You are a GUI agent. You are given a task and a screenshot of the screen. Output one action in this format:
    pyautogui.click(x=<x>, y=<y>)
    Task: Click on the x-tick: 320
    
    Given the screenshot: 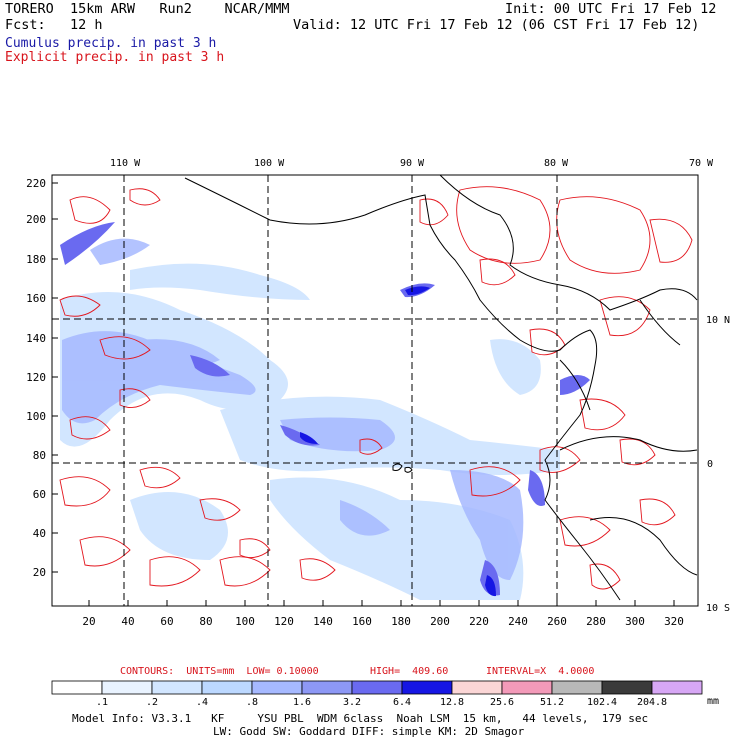 What is the action you would take?
    pyautogui.click(x=674, y=621)
    